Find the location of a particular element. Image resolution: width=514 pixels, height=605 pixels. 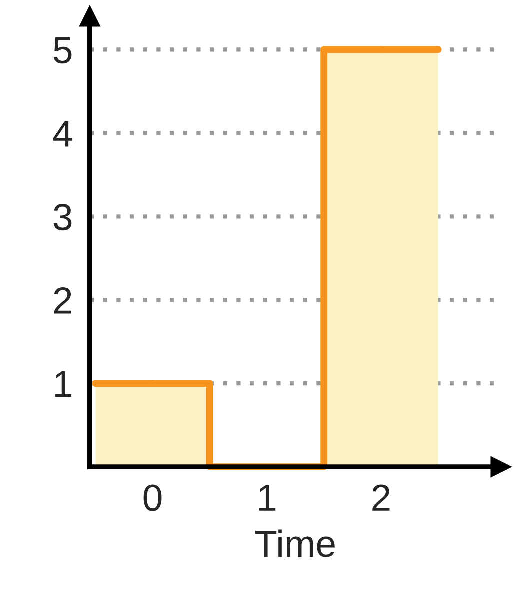

y-tick-label: 1 is located at coordinates (63, 384).